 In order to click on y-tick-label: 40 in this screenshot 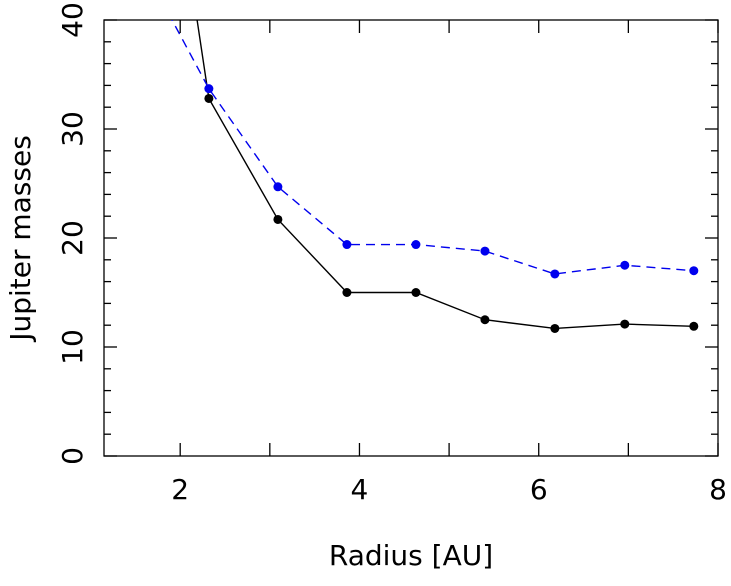, I will do `click(72, 20)`.